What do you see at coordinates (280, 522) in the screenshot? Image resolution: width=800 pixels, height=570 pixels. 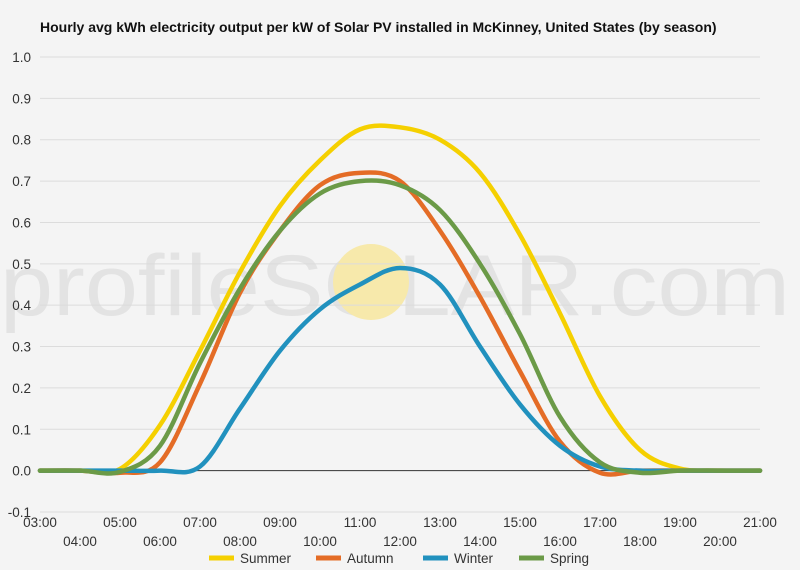 I see `x-tick-label: 09:00` at bounding box center [280, 522].